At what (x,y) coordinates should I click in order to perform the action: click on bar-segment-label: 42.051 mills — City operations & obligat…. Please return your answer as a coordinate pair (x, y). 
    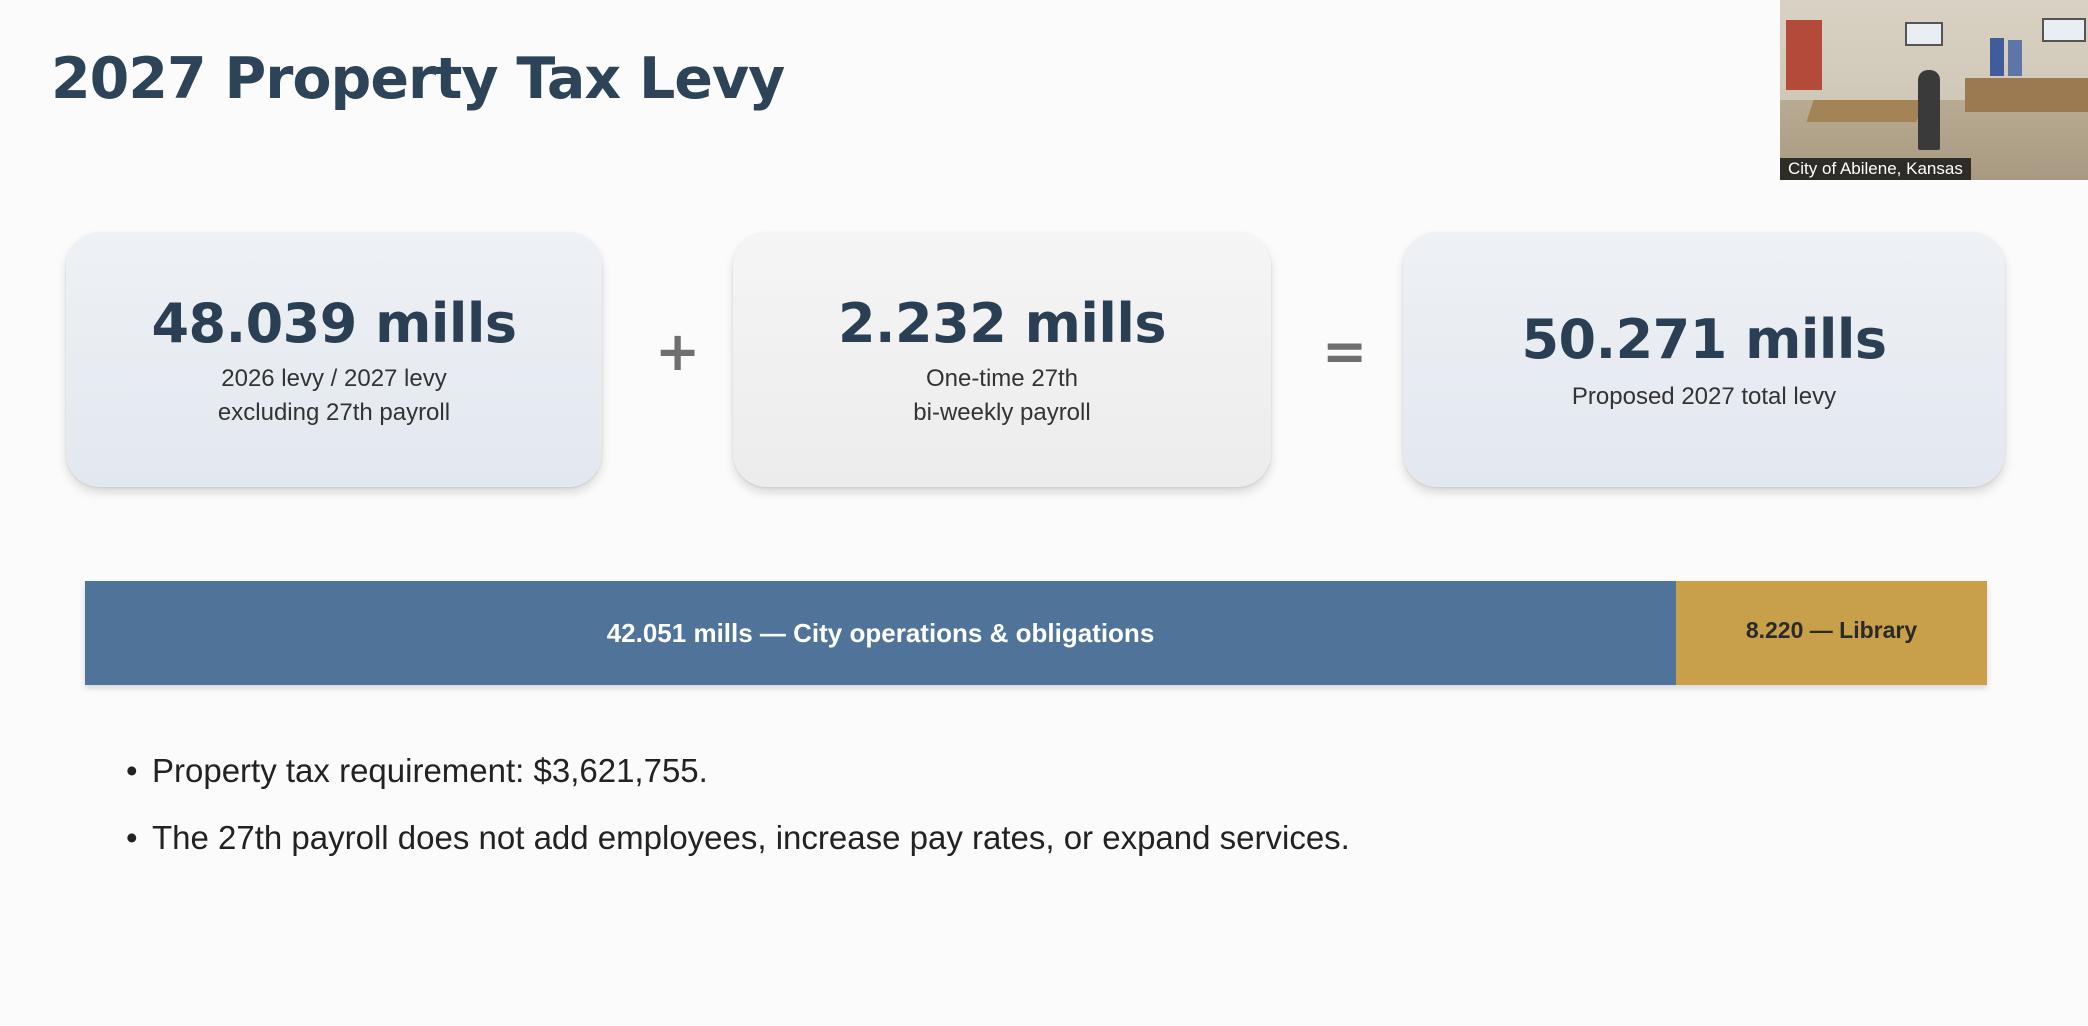
    Looking at the image, I should click on (880, 632).